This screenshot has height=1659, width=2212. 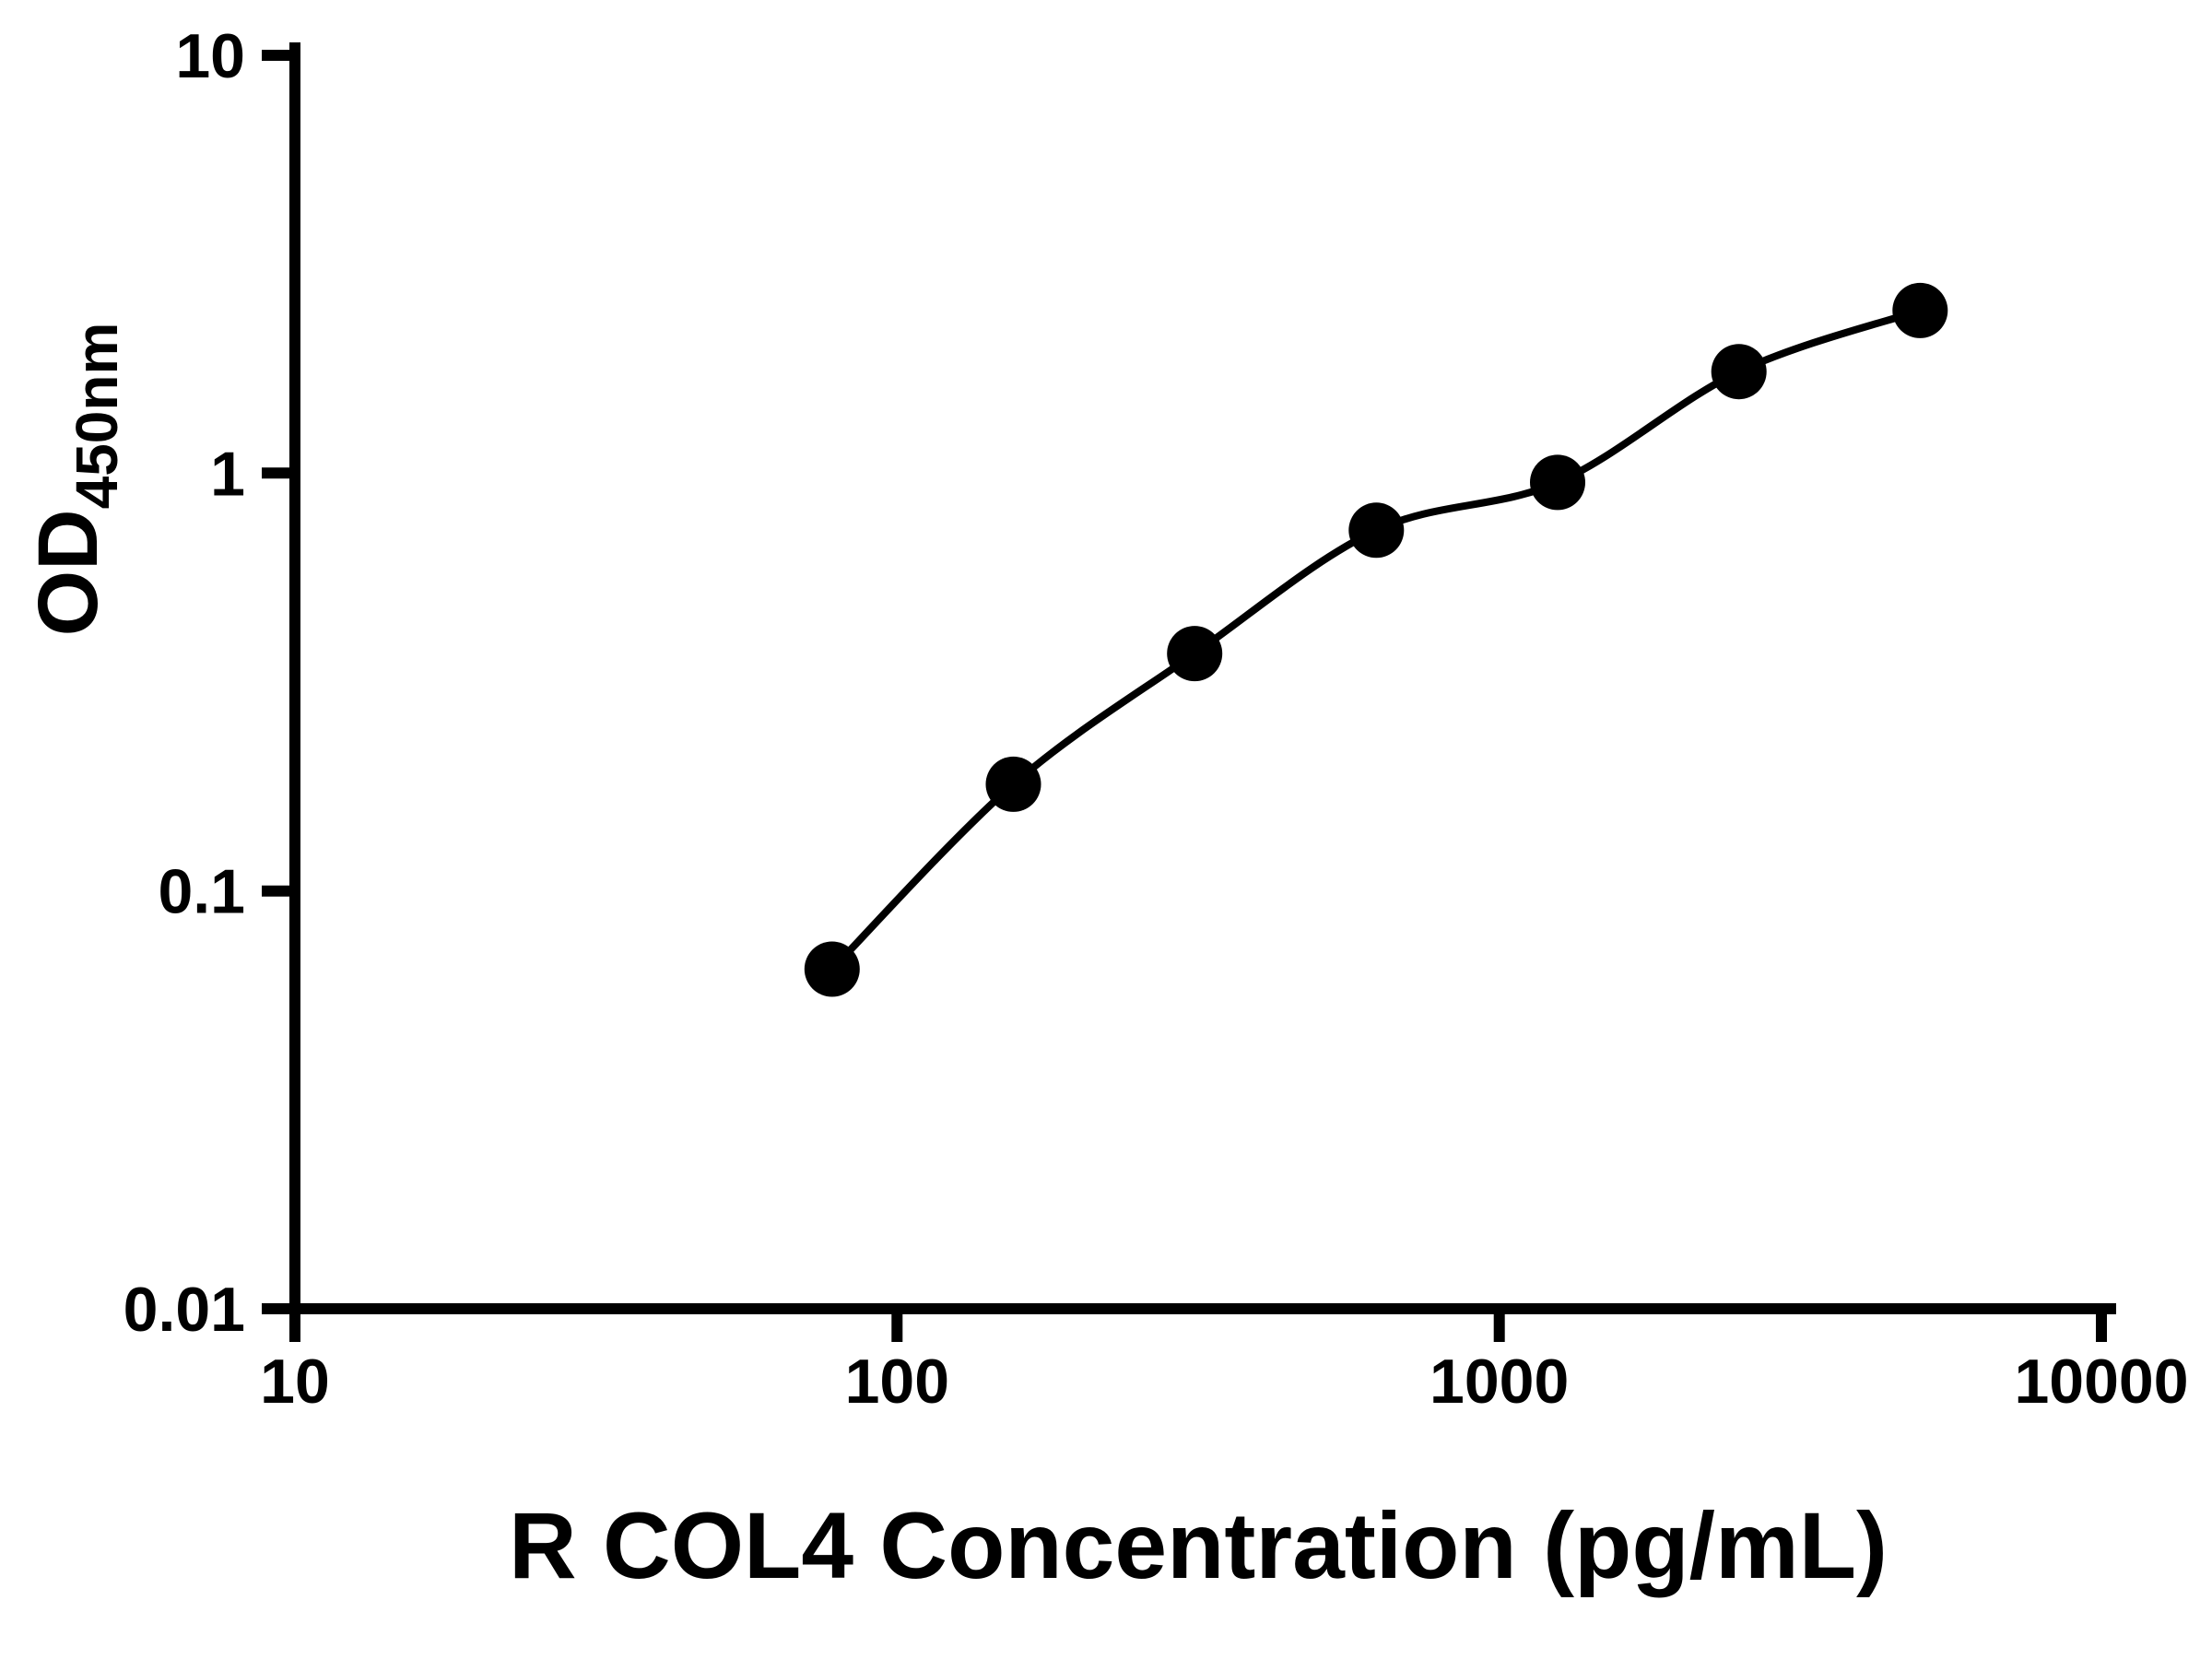 What do you see at coordinates (68, 572) in the screenshot?
I see `y-axis-title-main: OD` at bounding box center [68, 572].